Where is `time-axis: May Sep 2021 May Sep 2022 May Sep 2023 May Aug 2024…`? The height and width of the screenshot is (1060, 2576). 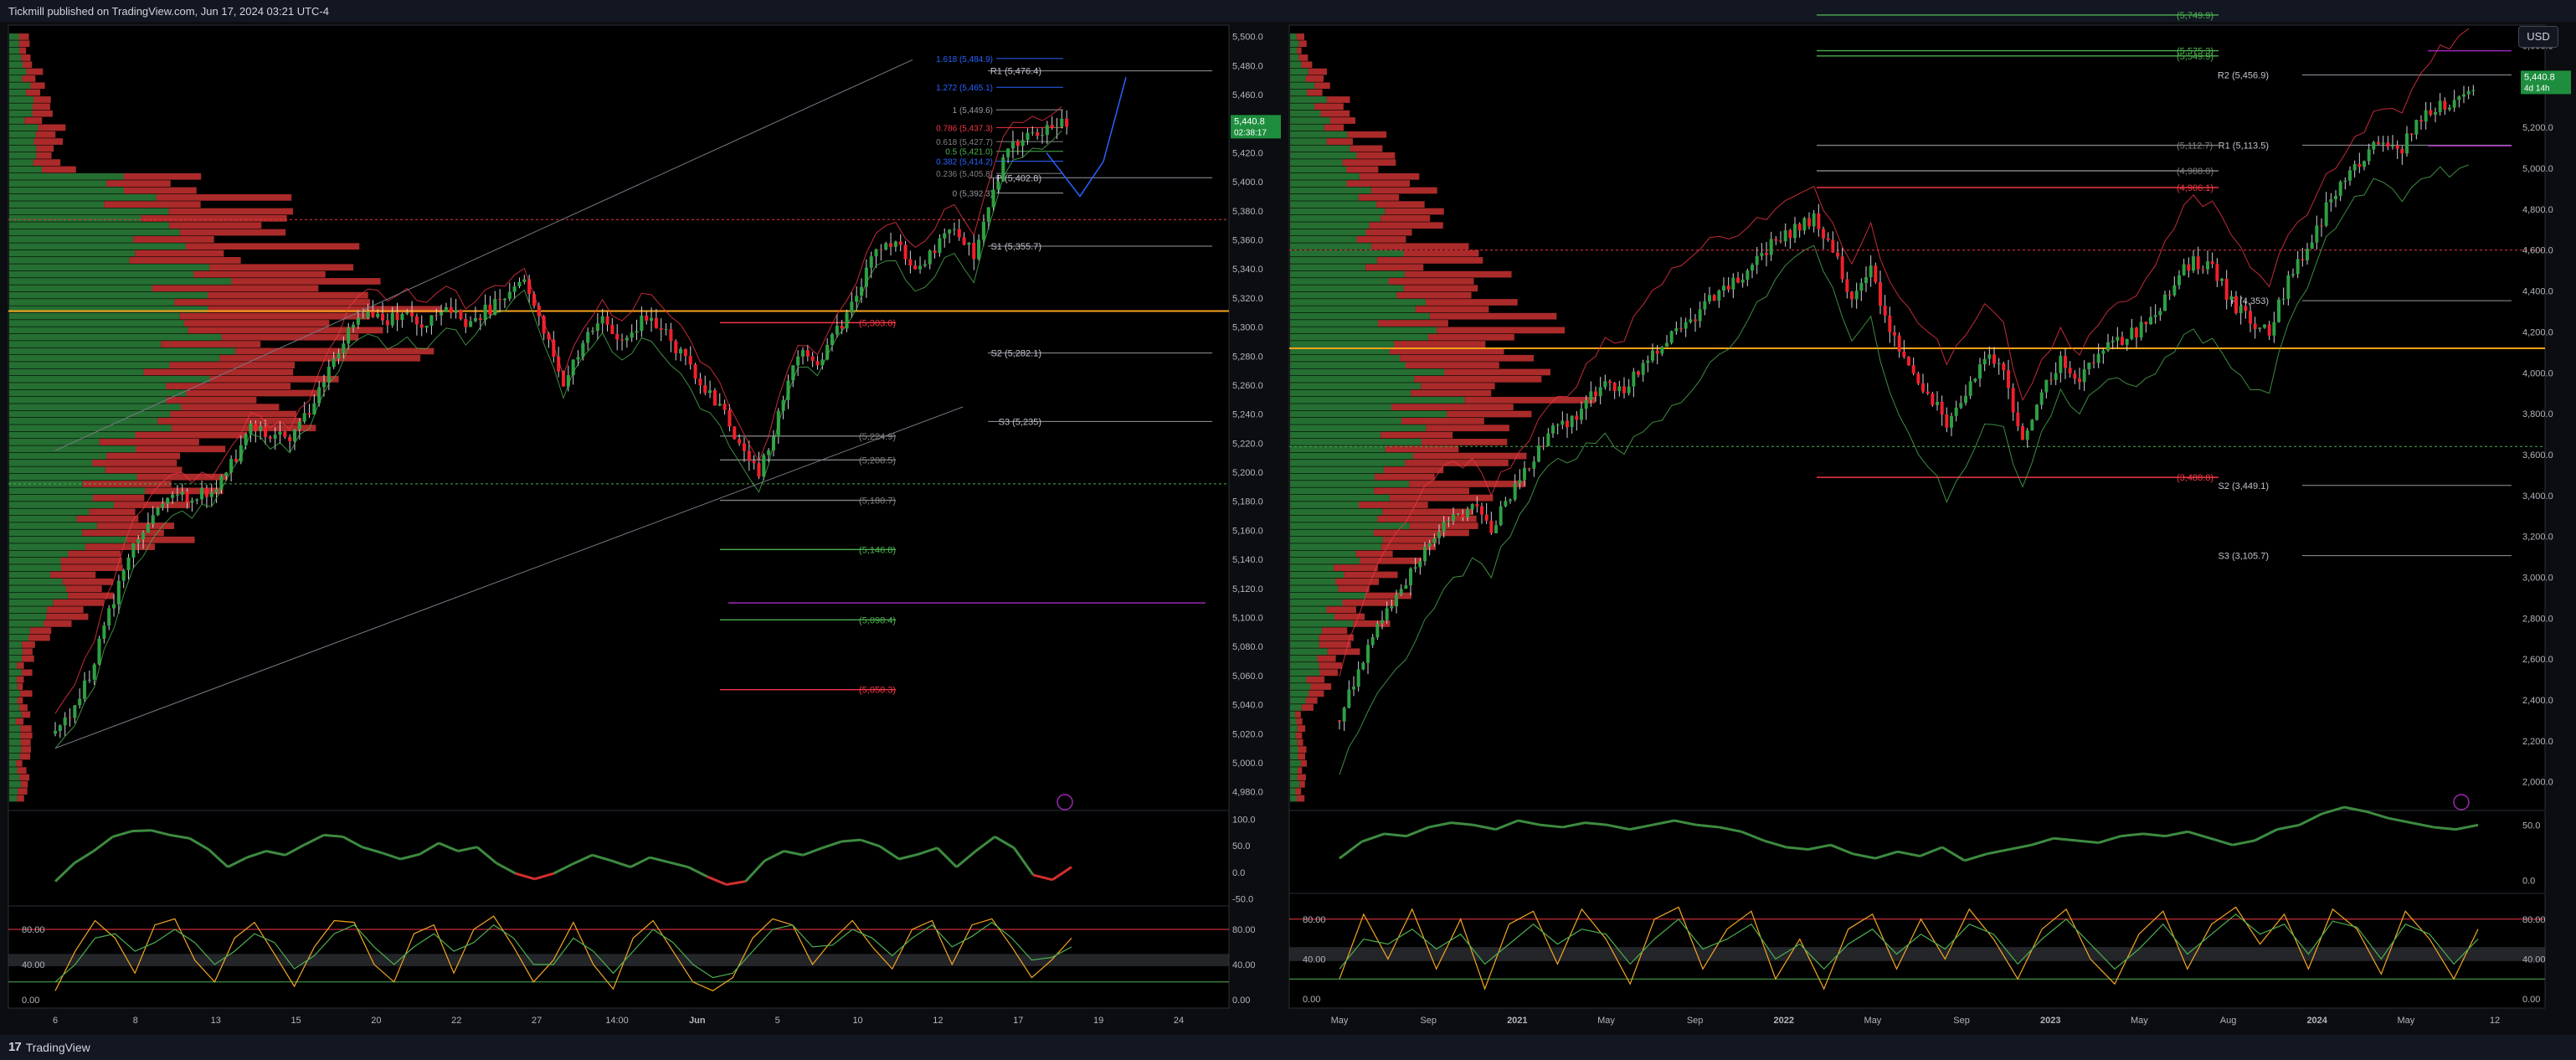 time-axis: May Sep 2021 May Sep 2022 May Sep 2023 May Aug 2024… is located at coordinates (1916, 1021).